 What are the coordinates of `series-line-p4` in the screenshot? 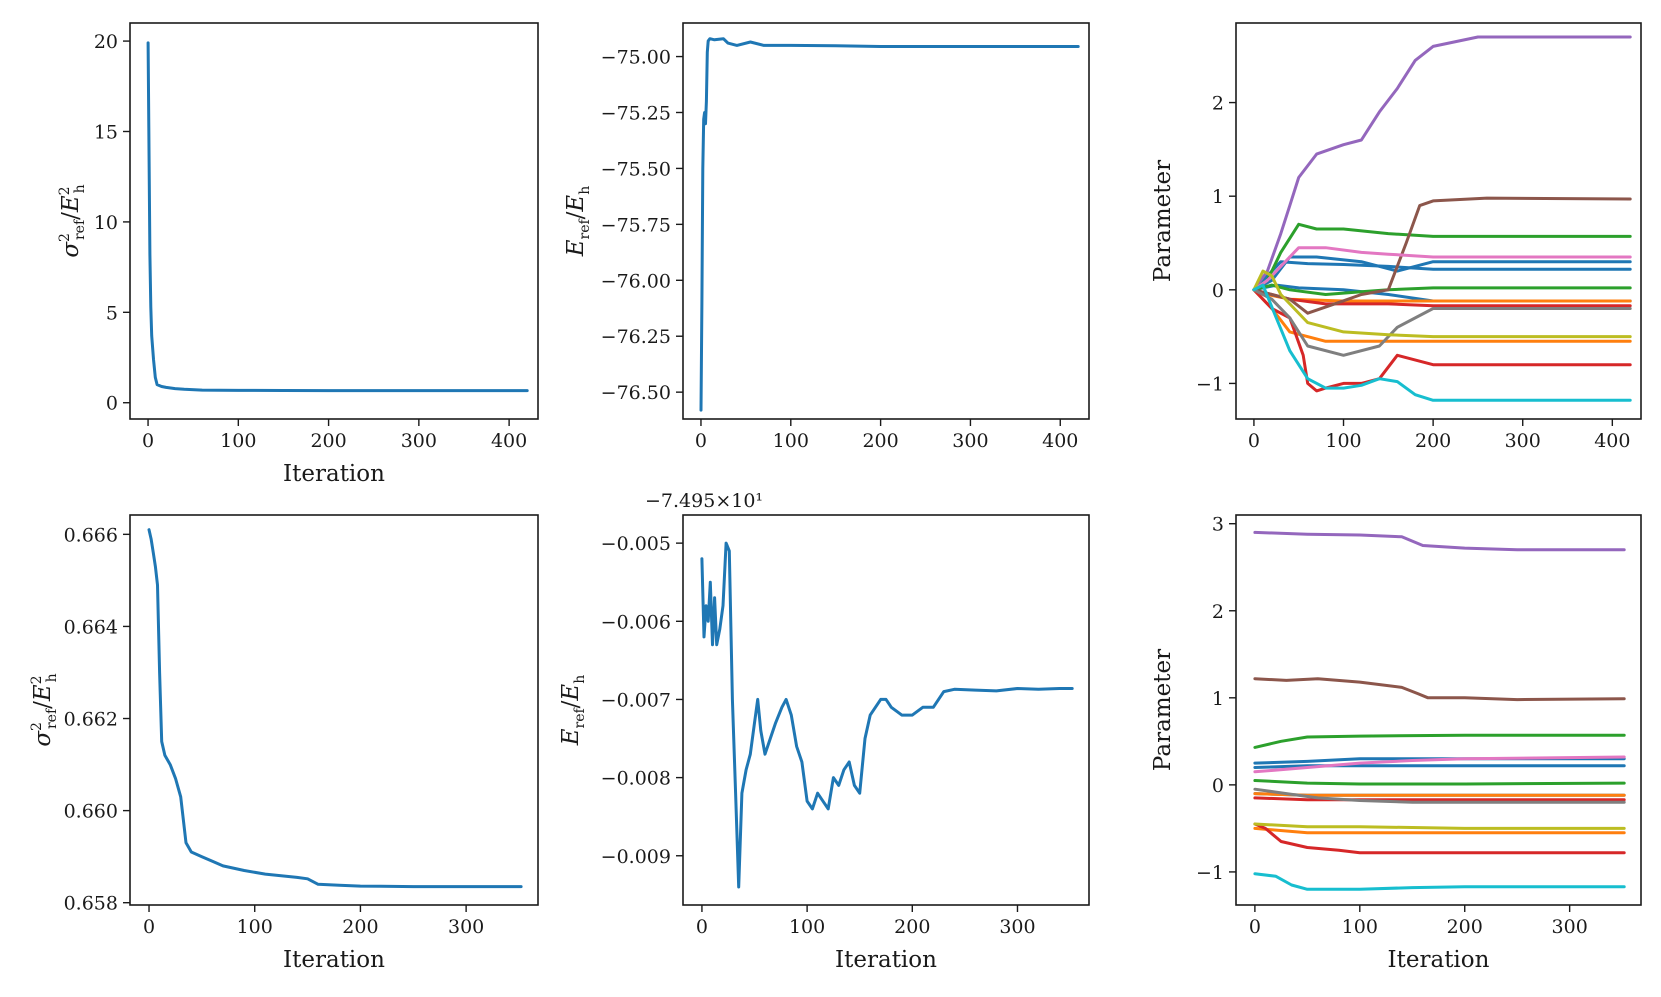 It's located at (1439, 794).